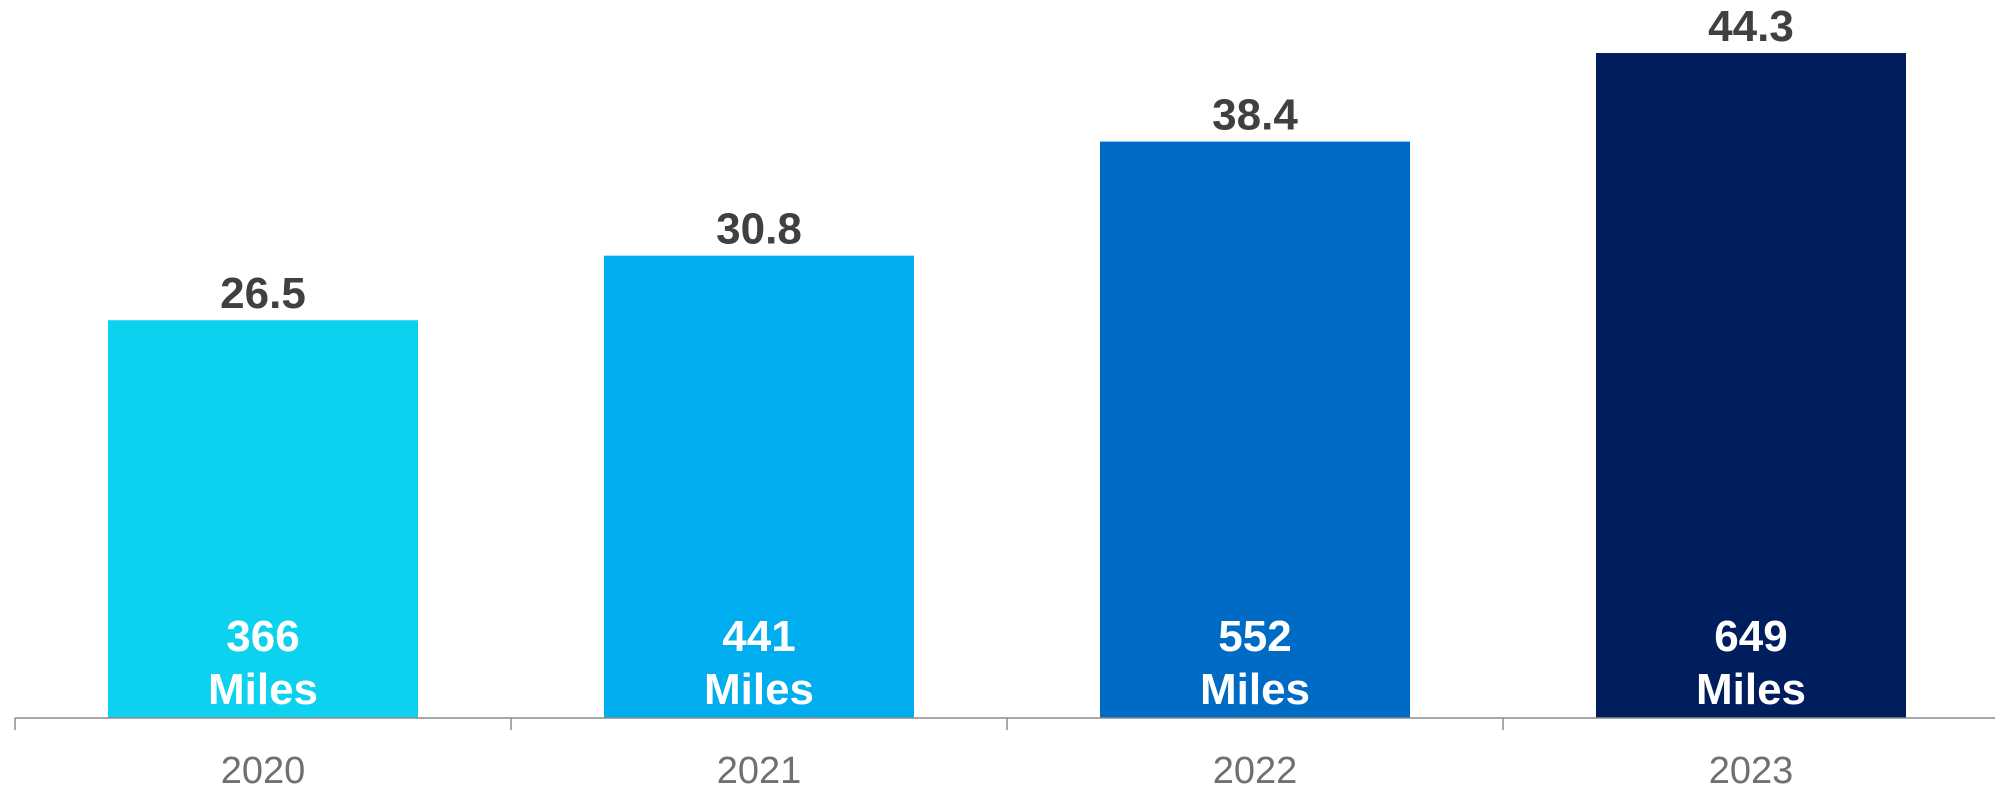 This screenshot has width=1995, height=787. I want to click on bar-2022, so click(1255, 429).